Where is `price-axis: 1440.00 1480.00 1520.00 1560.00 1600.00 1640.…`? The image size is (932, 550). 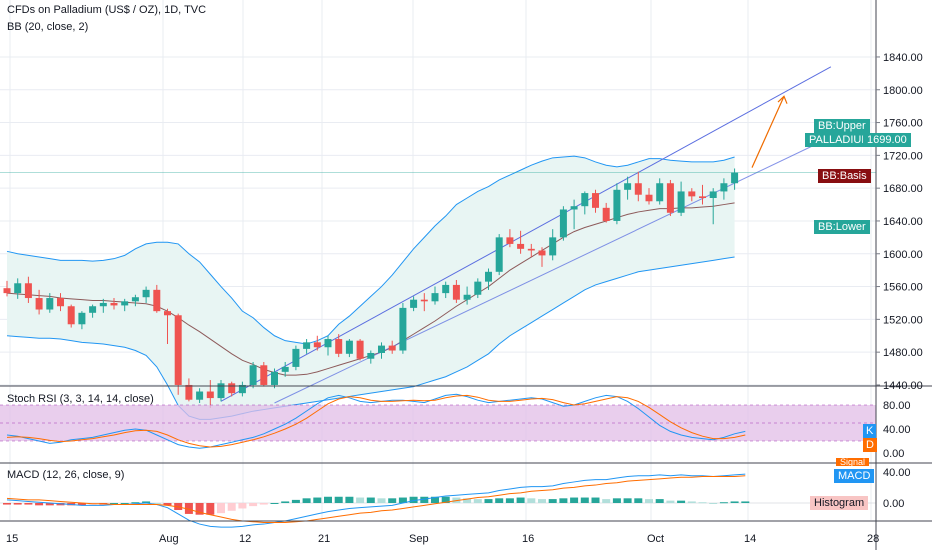
price-axis: 1440.00 1480.00 1520.00 1560.00 1600.00 1640.… is located at coordinates (899, 281).